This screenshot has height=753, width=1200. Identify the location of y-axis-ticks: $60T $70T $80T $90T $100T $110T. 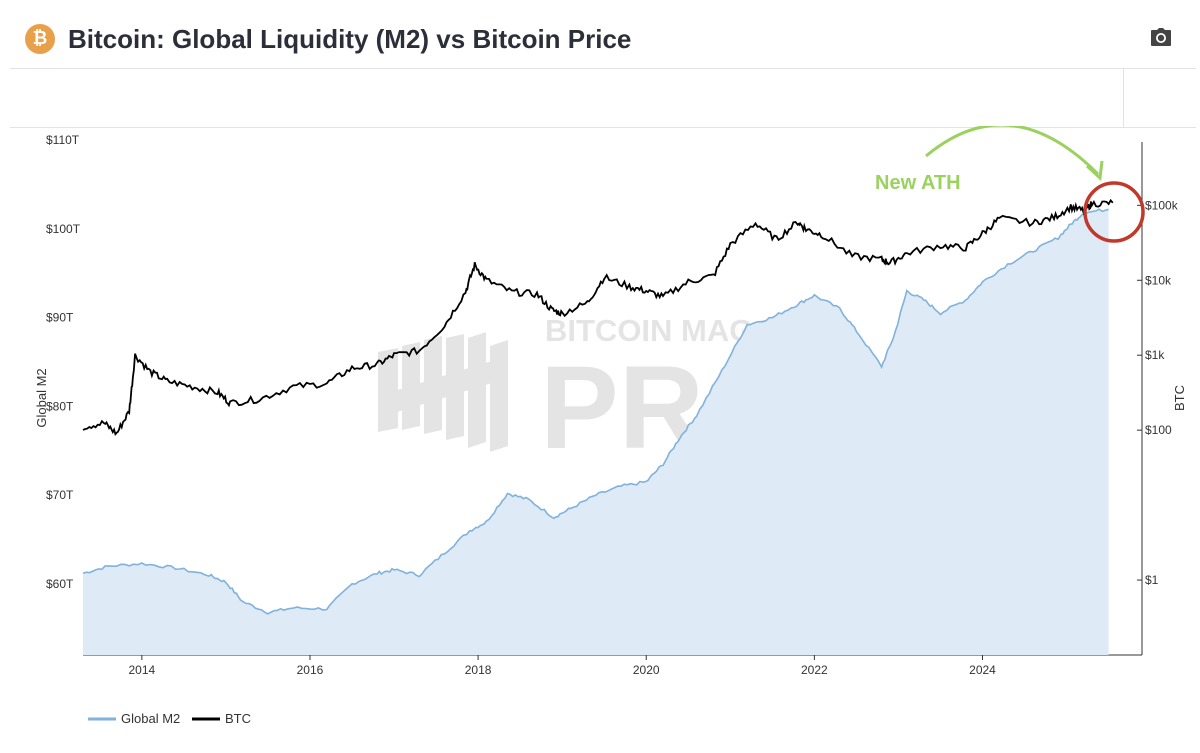
(63, 362).